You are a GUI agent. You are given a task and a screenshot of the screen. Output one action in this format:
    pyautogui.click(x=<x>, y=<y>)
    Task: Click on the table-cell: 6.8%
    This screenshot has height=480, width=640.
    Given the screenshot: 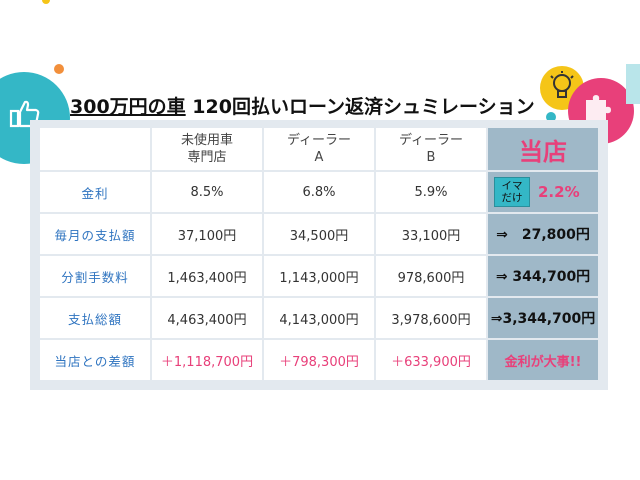 What is the action you would take?
    pyautogui.click(x=319, y=192)
    